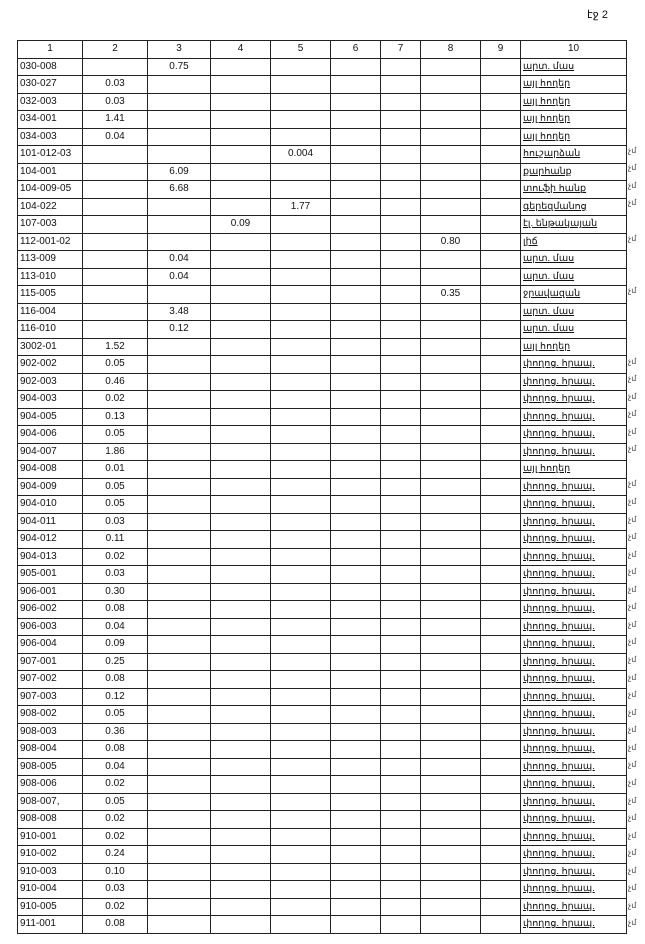 This screenshot has height=944, width=645. What do you see at coordinates (115, 119) in the screenshot?
I see `area-value: 1.41` at bounding box center [115, 119].